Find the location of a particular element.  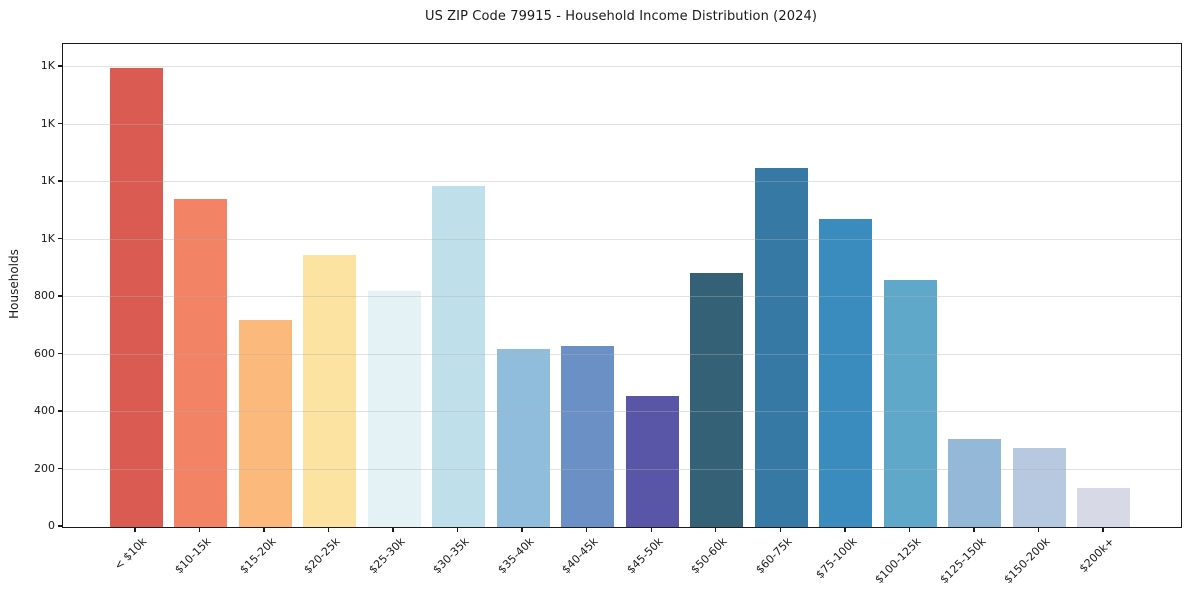

x-tick-label: $200k+ is located at coordinates (1097, 555).